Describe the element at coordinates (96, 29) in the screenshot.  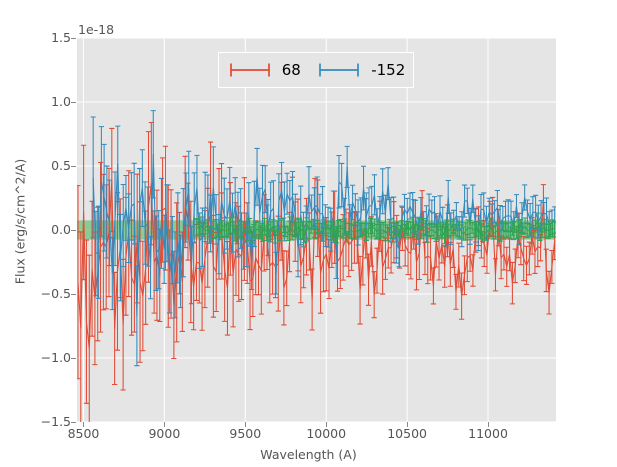
I see `y-axis-offset-text: 1e-18` at that location.